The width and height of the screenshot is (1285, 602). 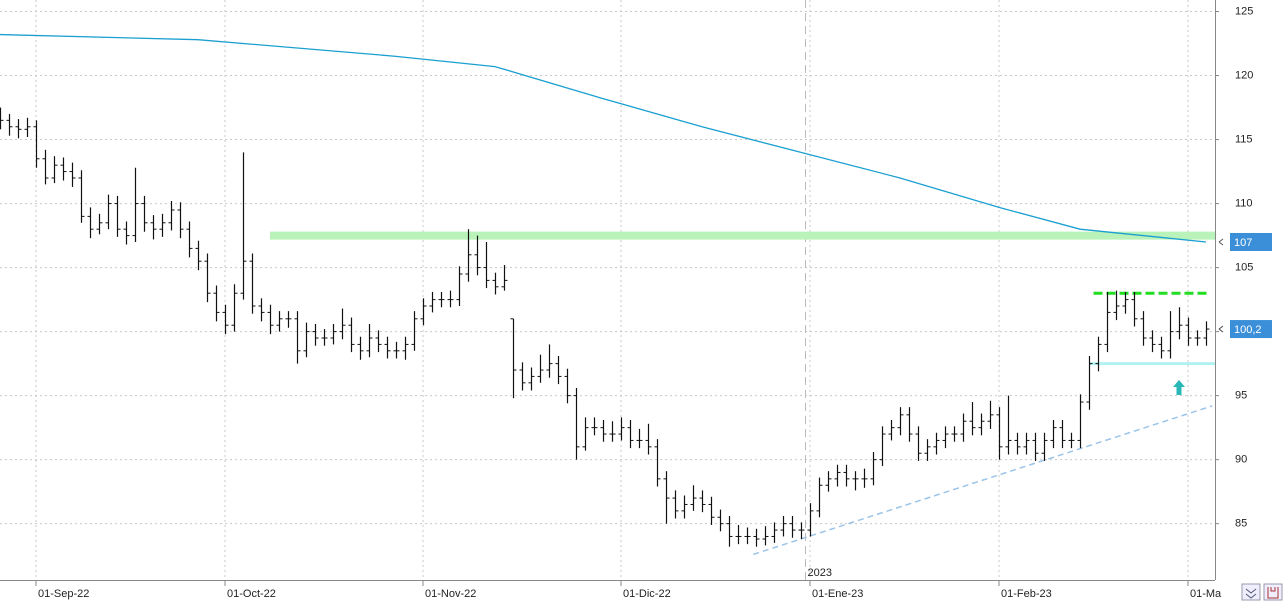 What do you see at coordinates (1026, 594) in the screenshot?
I see `x-tick-label: 01-Feb-23` at bounding box center [1026, 594].